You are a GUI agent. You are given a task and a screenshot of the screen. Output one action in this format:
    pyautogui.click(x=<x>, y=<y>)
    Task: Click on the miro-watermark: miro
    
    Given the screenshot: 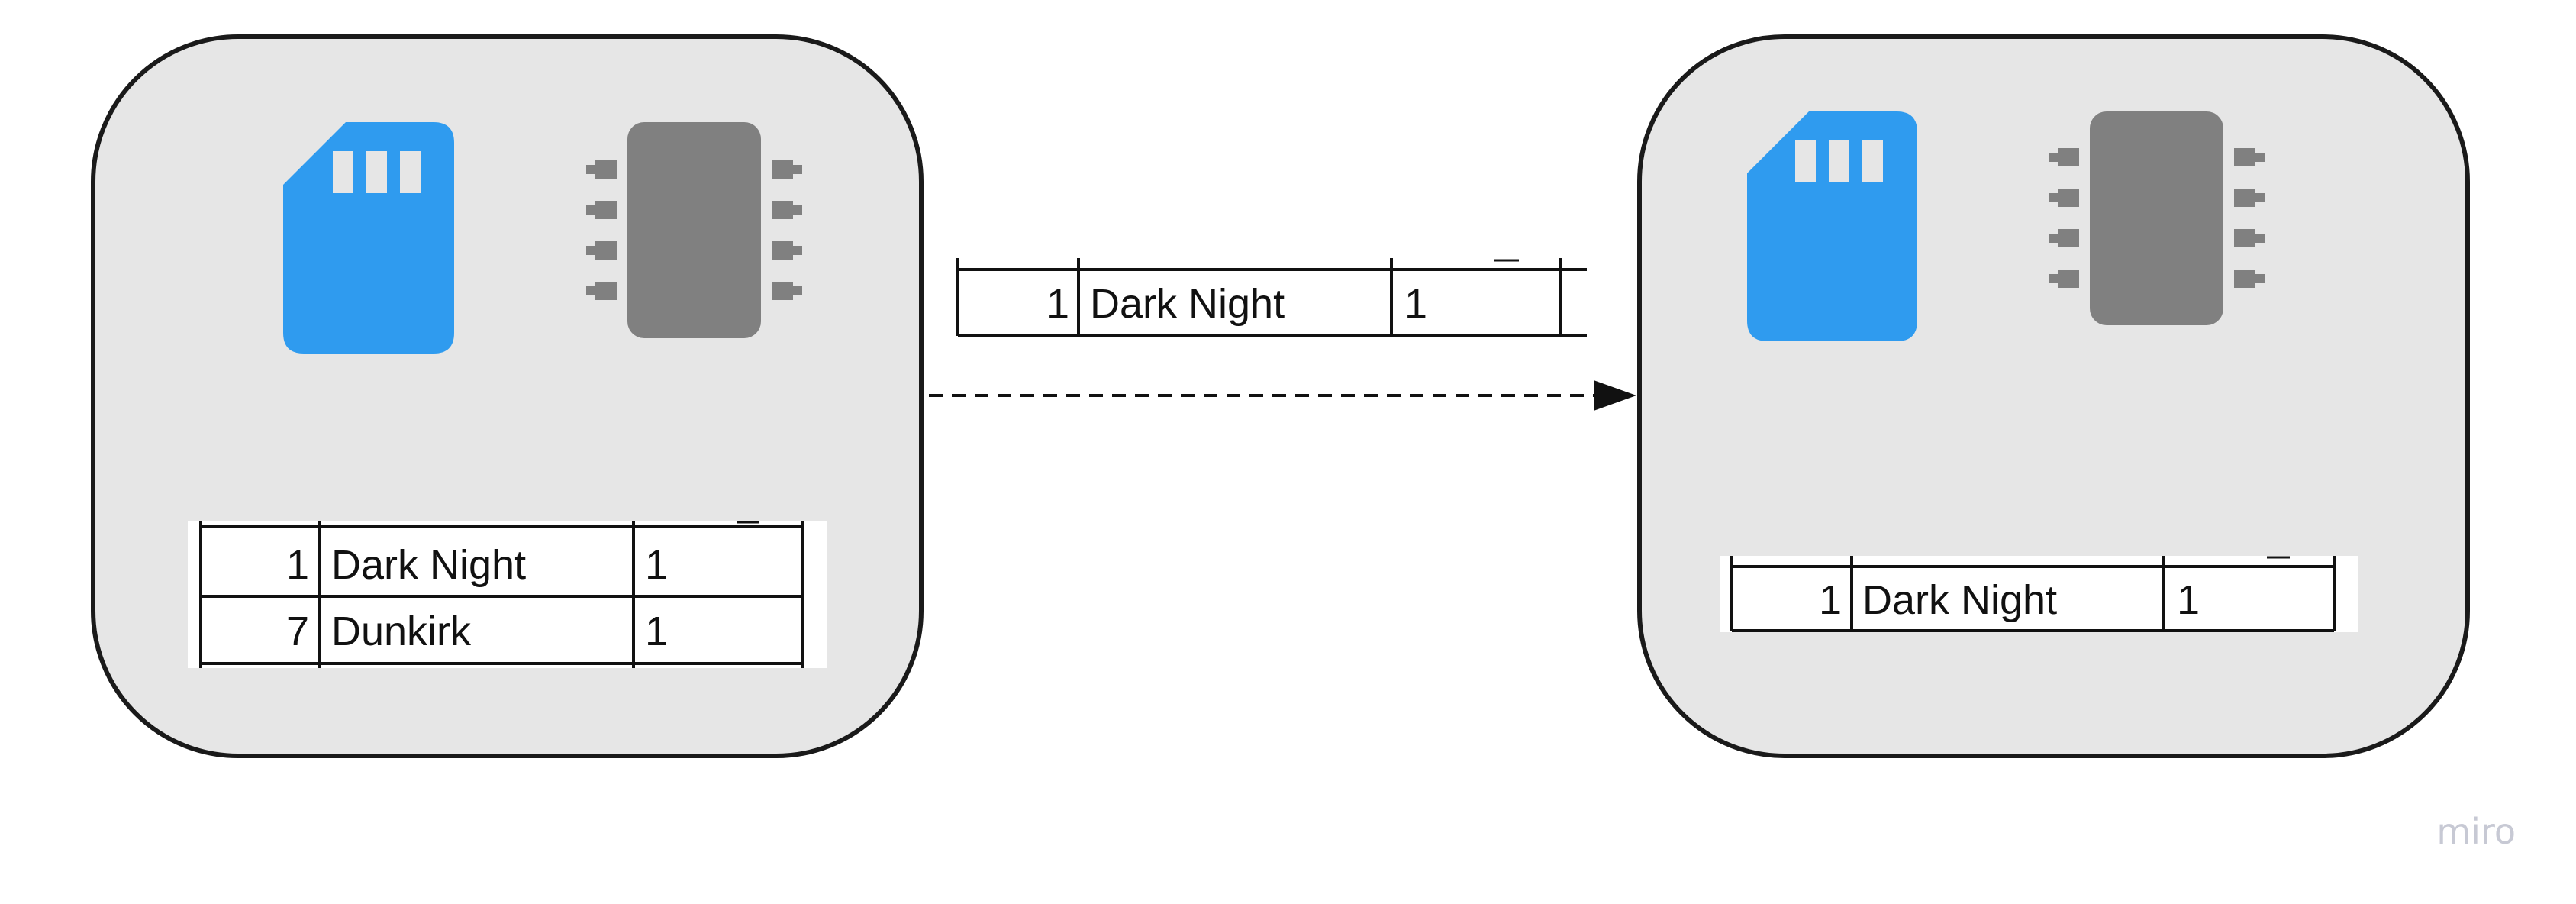 What is the action you would take?
    pyautogui.click(x=2476, y=831)
    